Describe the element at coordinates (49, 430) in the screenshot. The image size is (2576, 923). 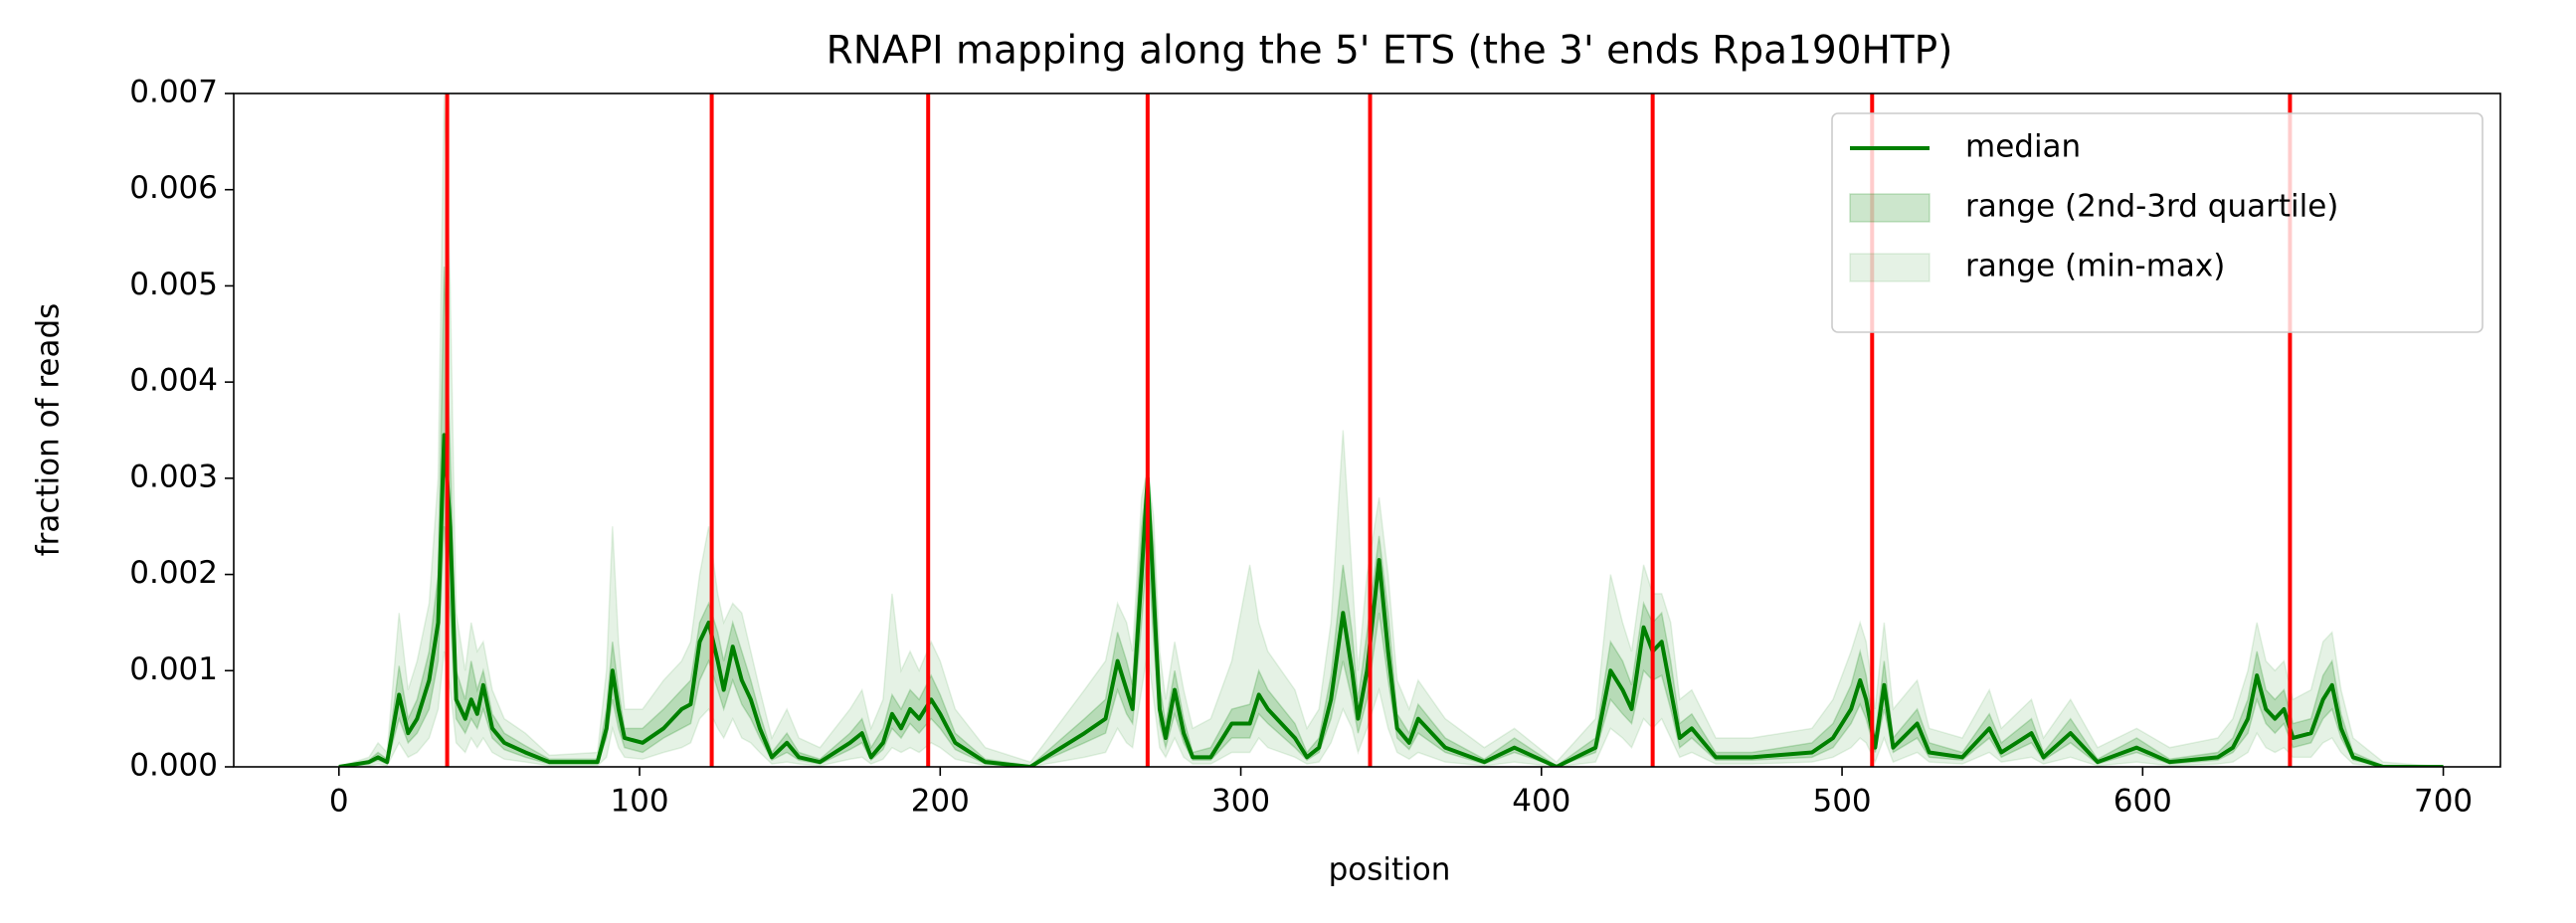
I see `y-axis-label: fraction of reads` at that location.